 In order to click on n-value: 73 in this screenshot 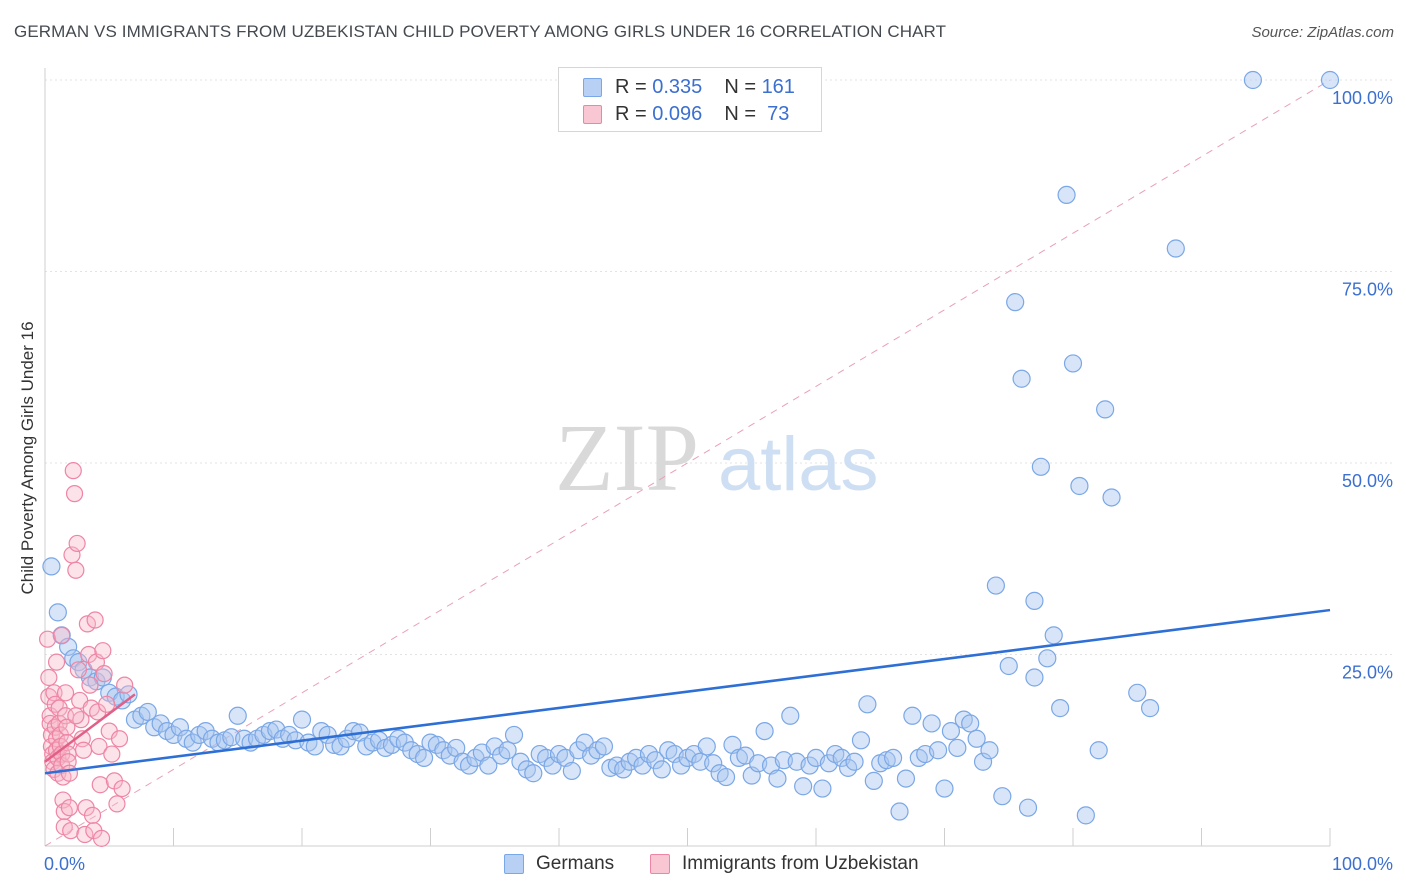, I will do `click(778, 113)`.